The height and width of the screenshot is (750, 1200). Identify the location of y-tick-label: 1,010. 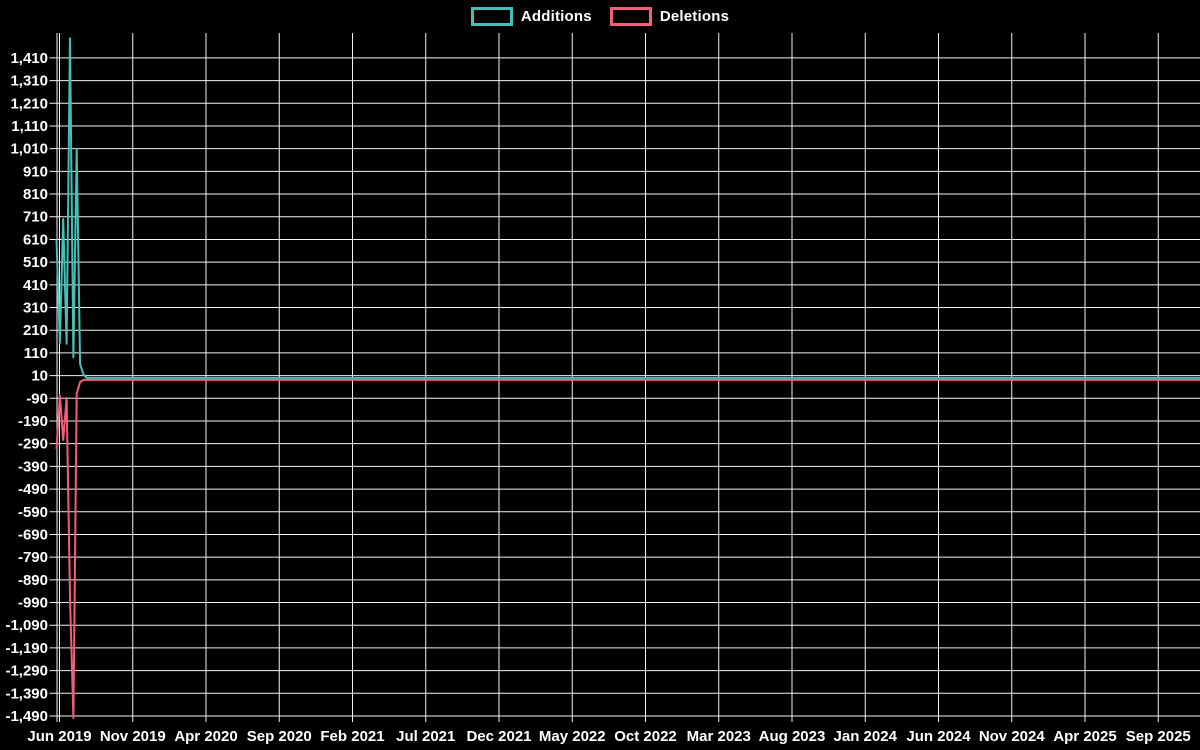
(29, 149).